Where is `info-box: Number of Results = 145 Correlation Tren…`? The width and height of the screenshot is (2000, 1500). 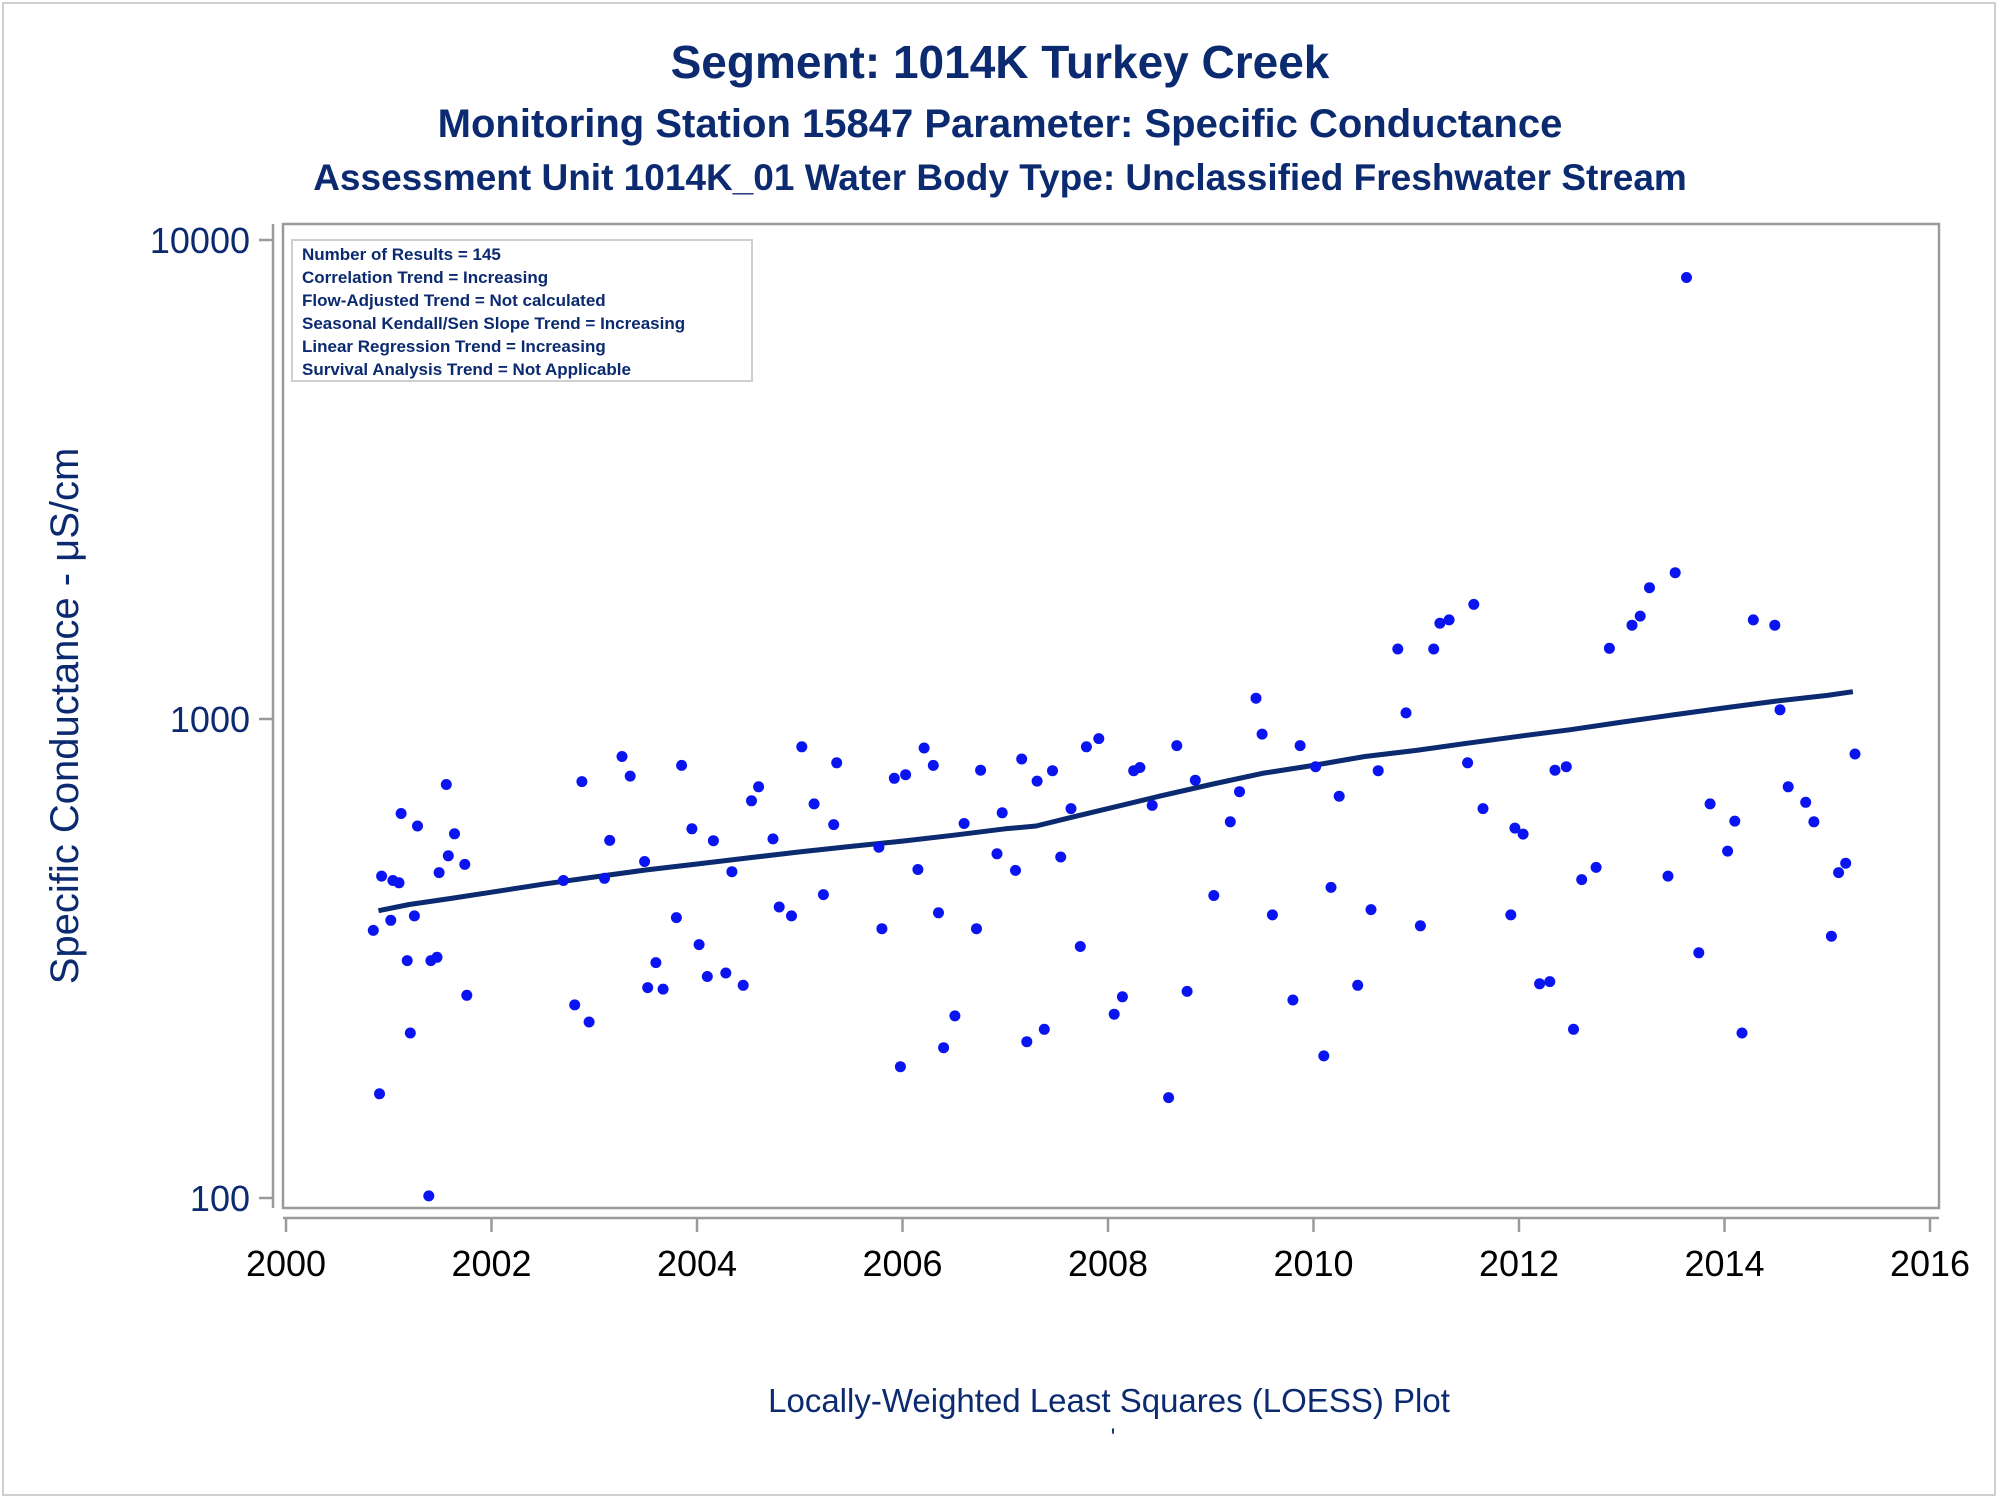 info-box: Number of Results = 145 Correlation Tren… is located at coordinates (522, 310).